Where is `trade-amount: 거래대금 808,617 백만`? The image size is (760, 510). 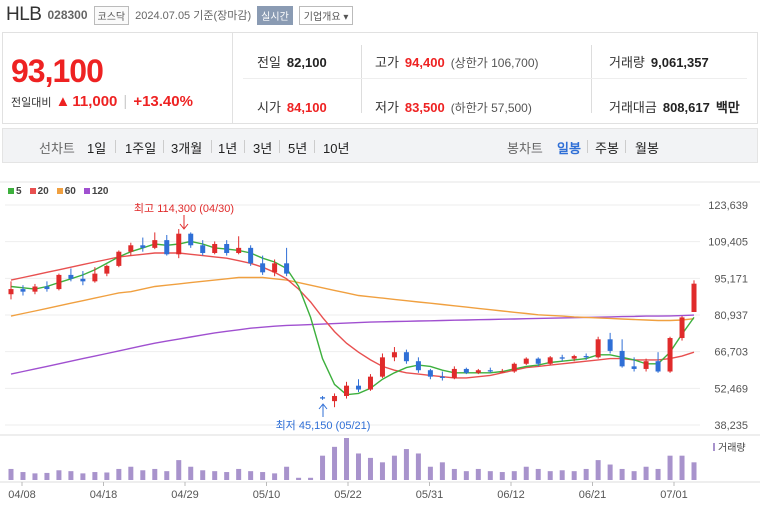 trade-amount: 거래대금 808,617 백만 is located at coordinates (674, 106).